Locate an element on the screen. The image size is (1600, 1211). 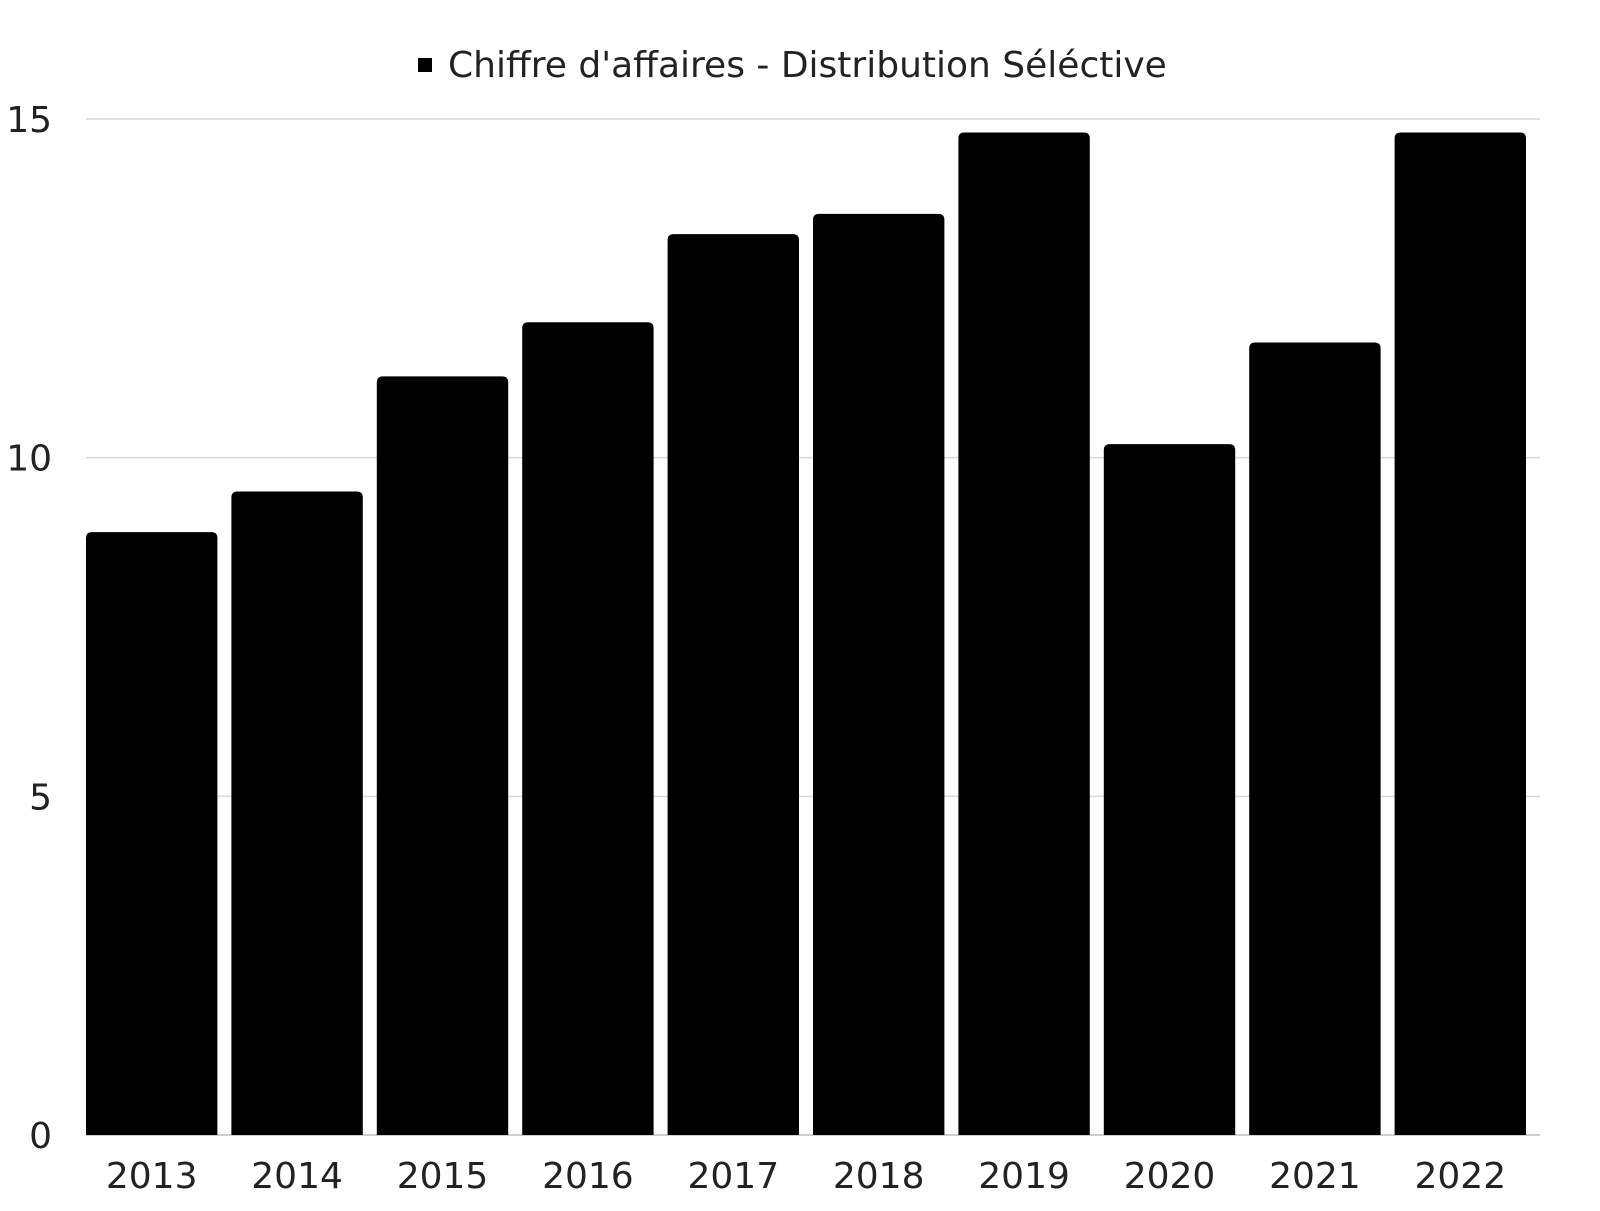
y-tick-label: 0 is located at coordinates (40, 1136).